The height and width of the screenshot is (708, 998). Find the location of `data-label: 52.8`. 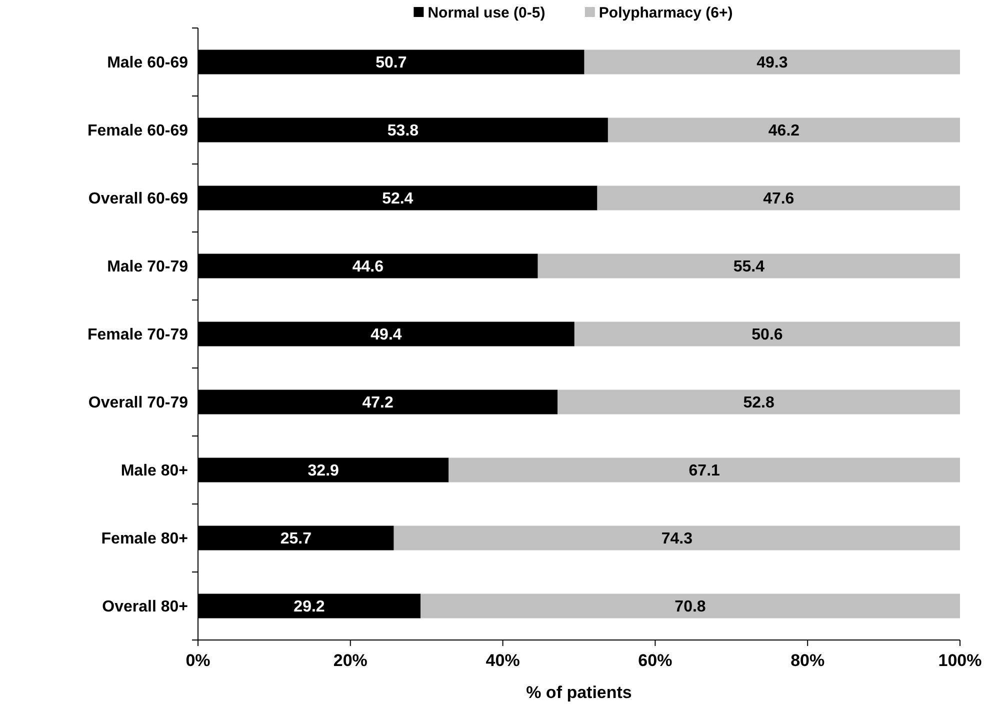

data-label: 52.8 is located at coordinates (759, 403).